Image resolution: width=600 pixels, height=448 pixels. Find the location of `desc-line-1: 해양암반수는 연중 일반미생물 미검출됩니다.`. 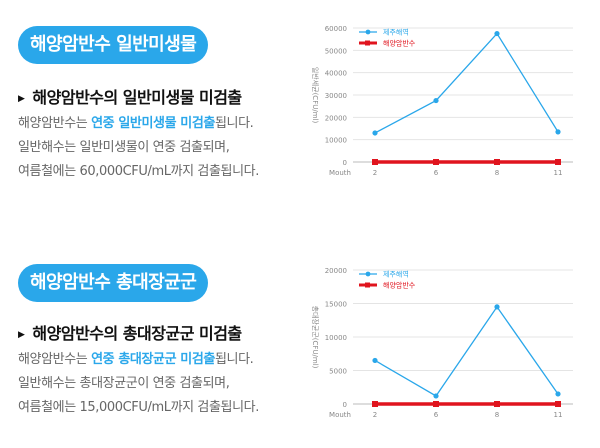

desc-line-1: 해양암반수는 연중 일반미생물 미검출됩니다. is located at coordinates (138, 124).